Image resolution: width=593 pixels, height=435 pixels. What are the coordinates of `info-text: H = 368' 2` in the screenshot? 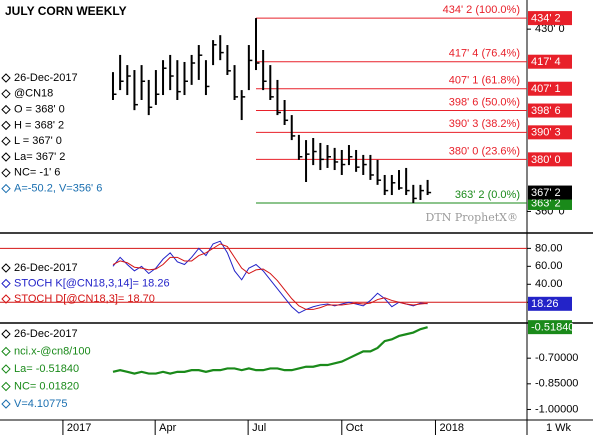 It's located at (39, 125).